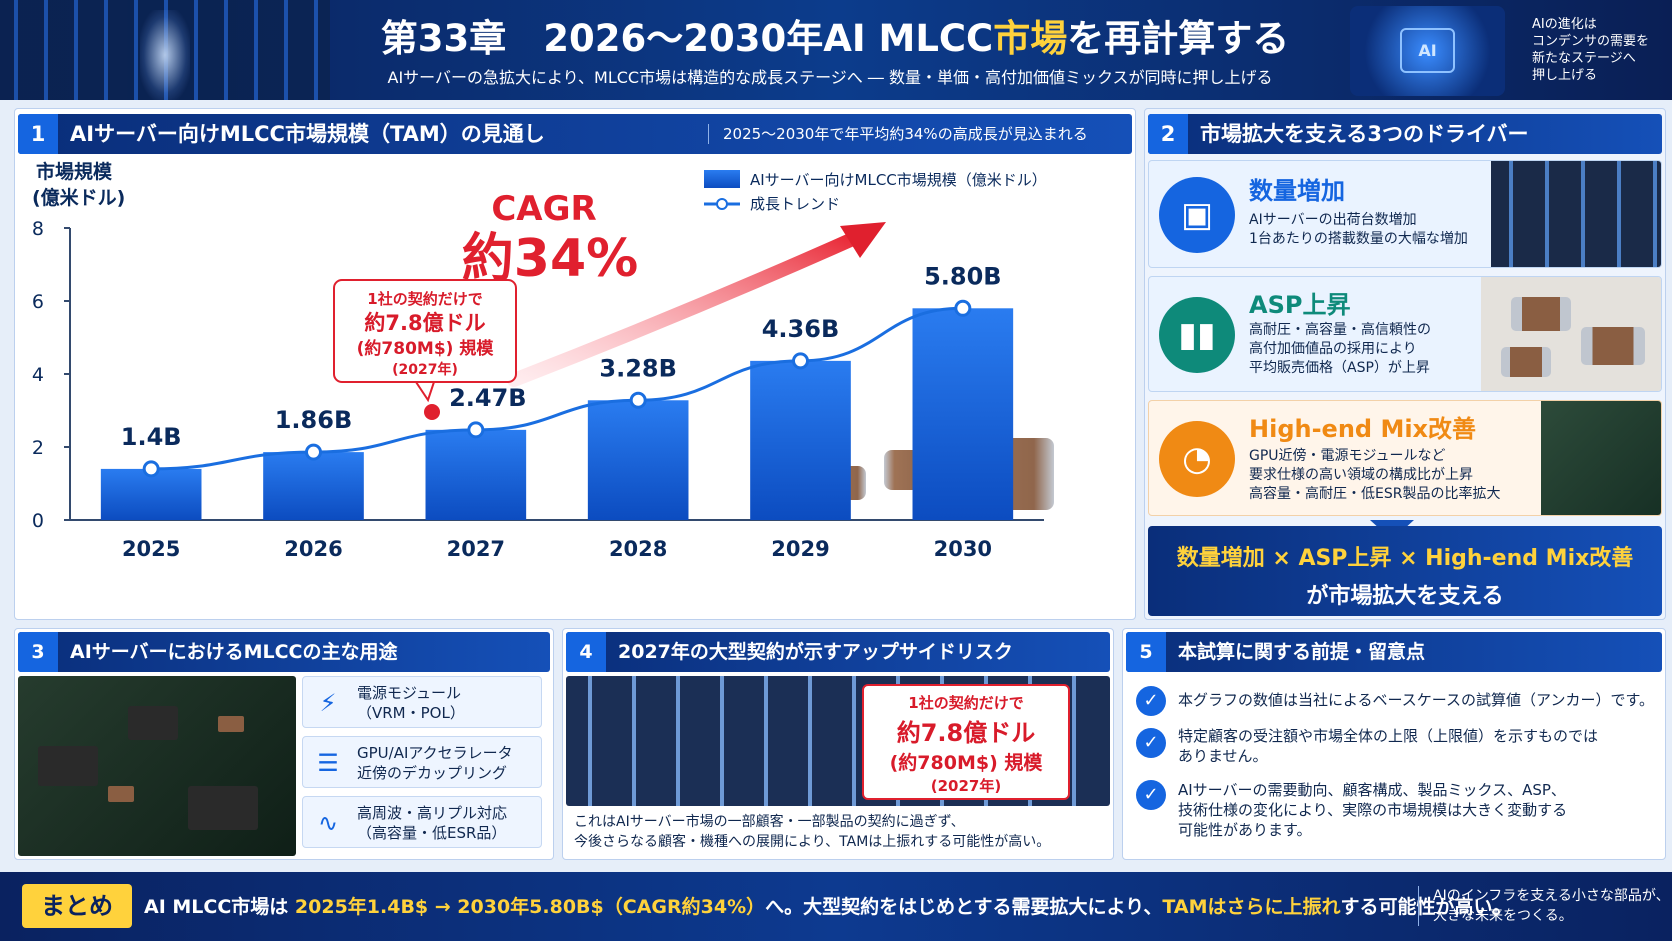 This screenshot has width=1672, height=941. Describe the element at coordinates (1030, 38) in the screenshot. I see `title-highlight: 市場` at that location.